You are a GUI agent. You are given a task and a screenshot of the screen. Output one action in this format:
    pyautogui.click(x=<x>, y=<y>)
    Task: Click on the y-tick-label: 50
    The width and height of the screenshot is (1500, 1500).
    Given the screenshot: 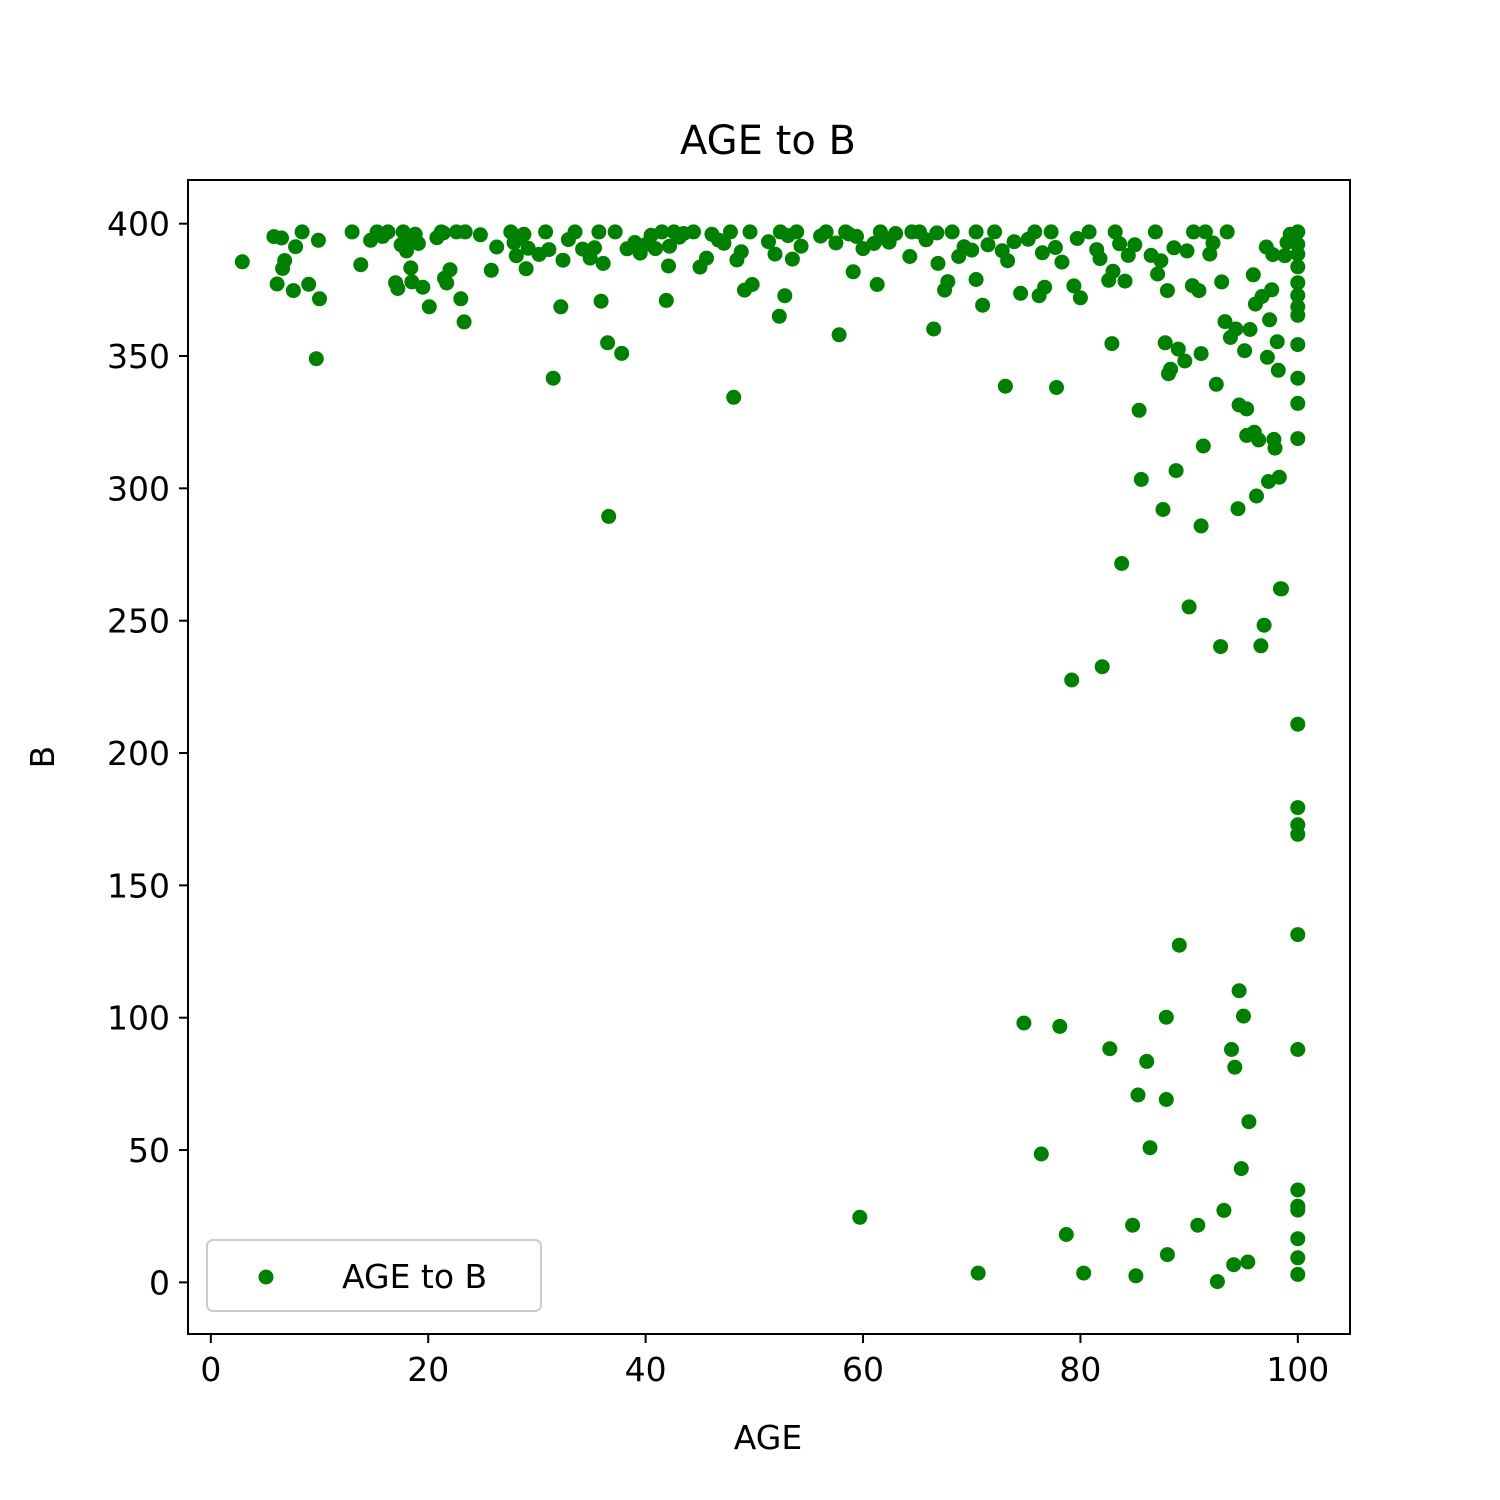 What is the action you would take?
    pyautogui.click(x=149, y=1150)
    